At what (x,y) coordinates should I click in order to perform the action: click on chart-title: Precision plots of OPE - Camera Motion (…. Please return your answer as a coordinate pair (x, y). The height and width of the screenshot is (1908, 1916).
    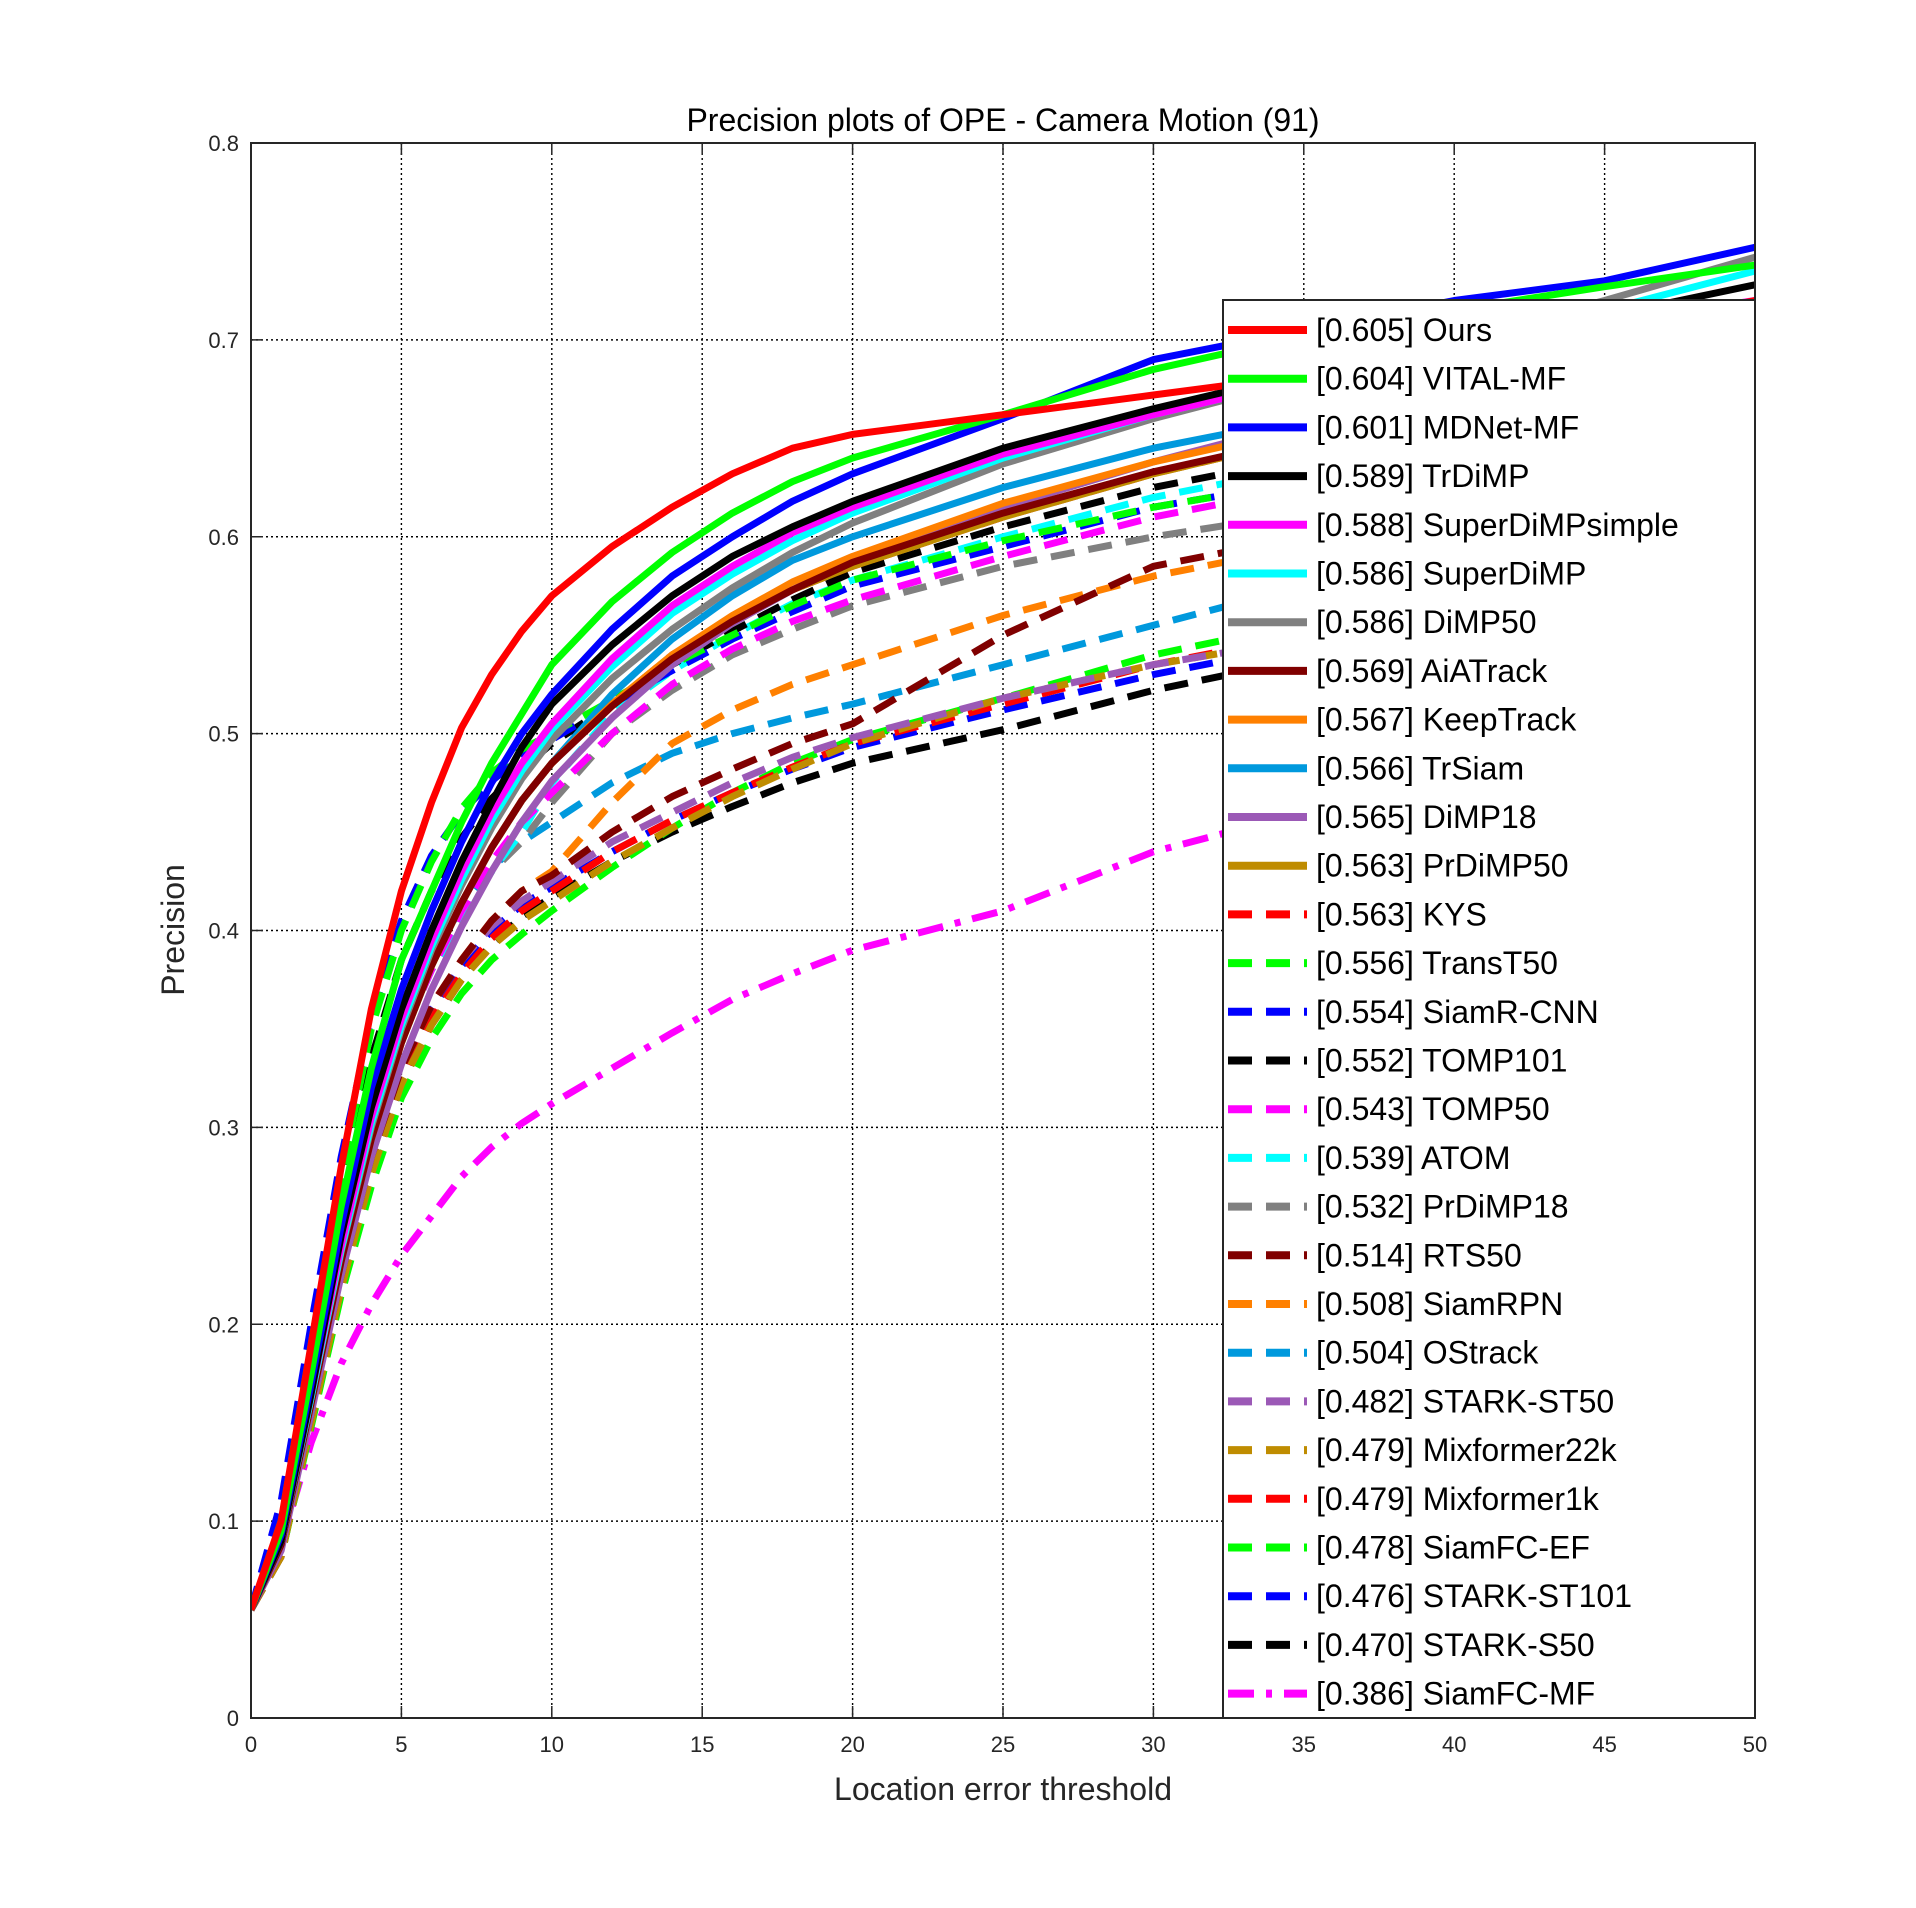
    Looking at the image, I should click on (1002, 120).